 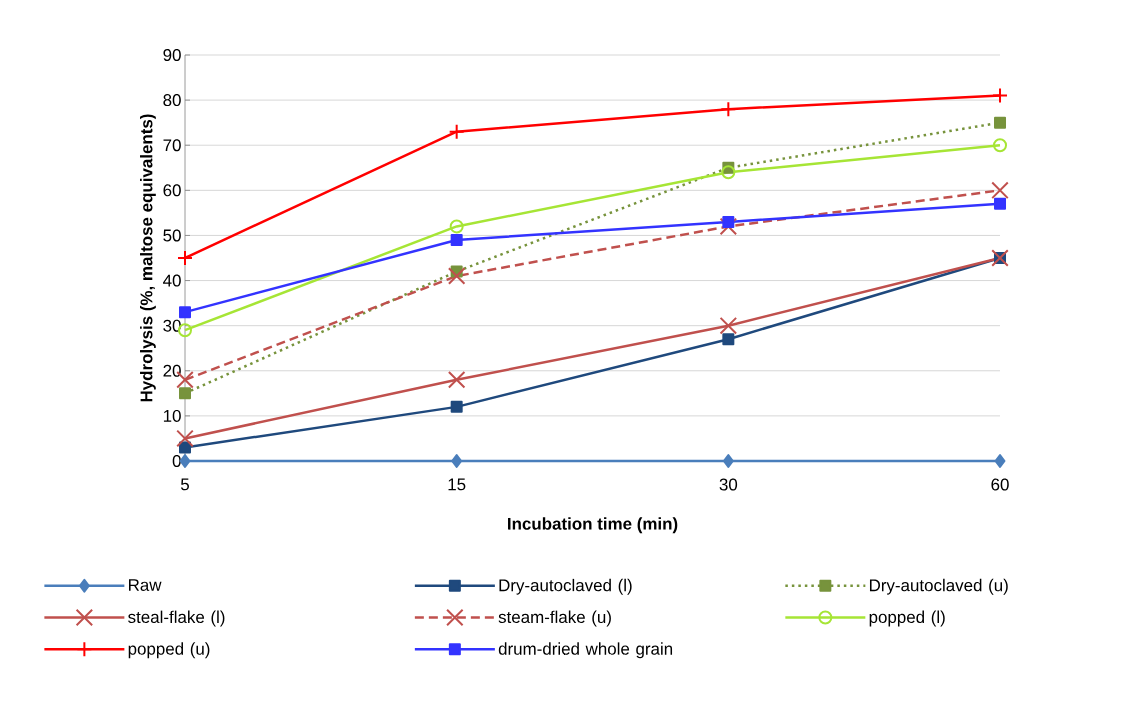 I want to click on legend-label: drum-dried whole grain, so click(x=585, y=650).